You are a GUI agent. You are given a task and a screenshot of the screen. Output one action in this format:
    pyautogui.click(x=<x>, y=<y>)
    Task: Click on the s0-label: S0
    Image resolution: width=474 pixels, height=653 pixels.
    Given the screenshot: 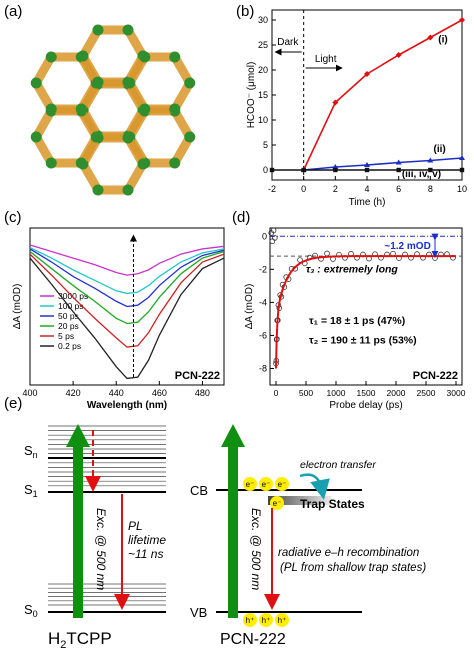 What is the action you would take?
    pyautogui.click(x=31, y=610)
    